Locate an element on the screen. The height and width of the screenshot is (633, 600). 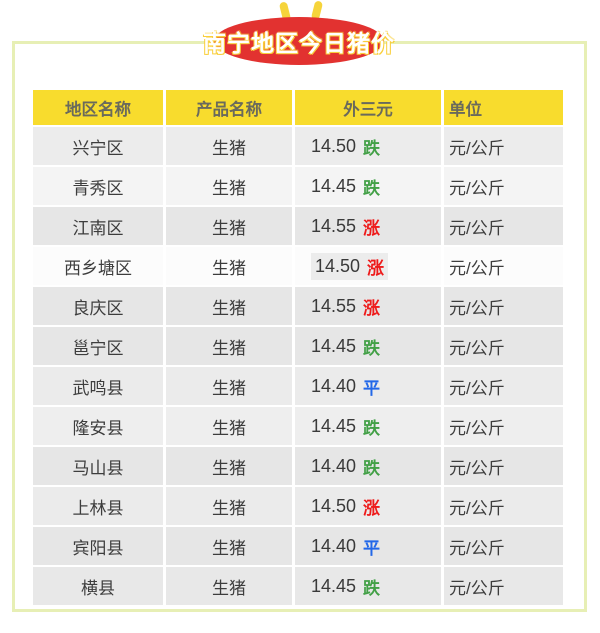
column-header-product: 产品名称 is located at coordinates (229, 107).